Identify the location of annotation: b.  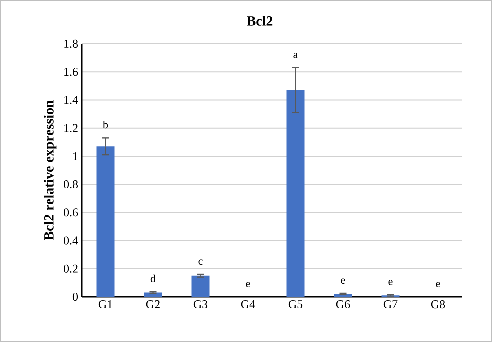
(105, 124).